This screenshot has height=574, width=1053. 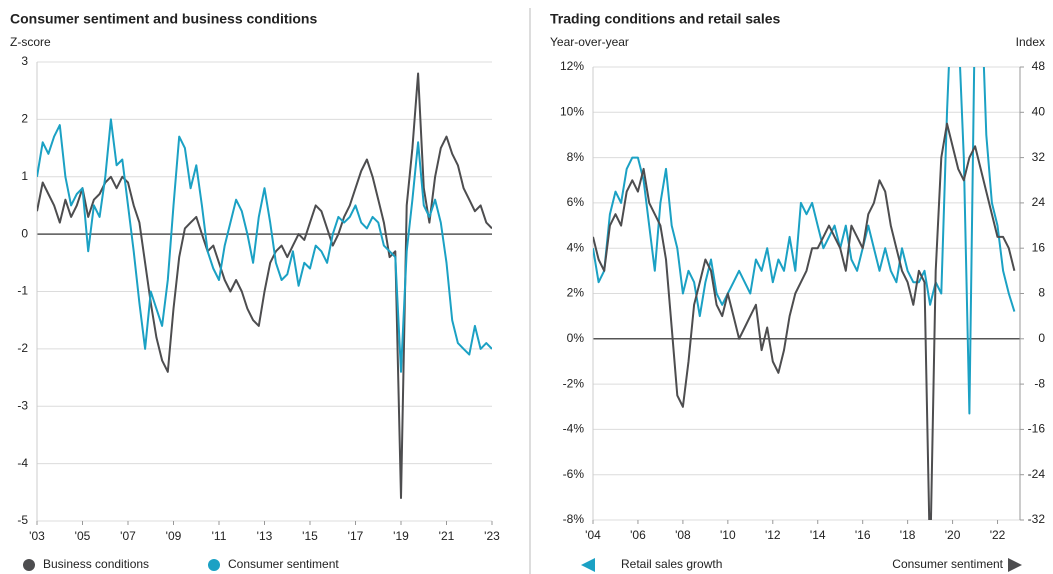 I want to click on y2-tick-label: 0, so click(x=1041, y=338).